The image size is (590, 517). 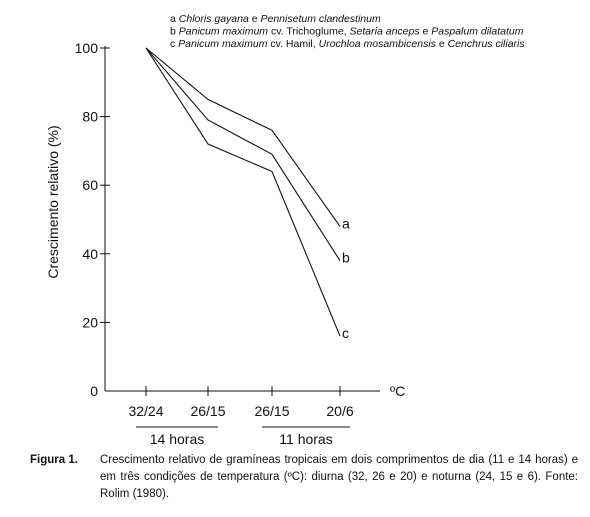 What do you see at coordinates (214, 19) in the screenshot?
I see `legend-text-part: Chloris gayana` at bounding box center [214, 19].